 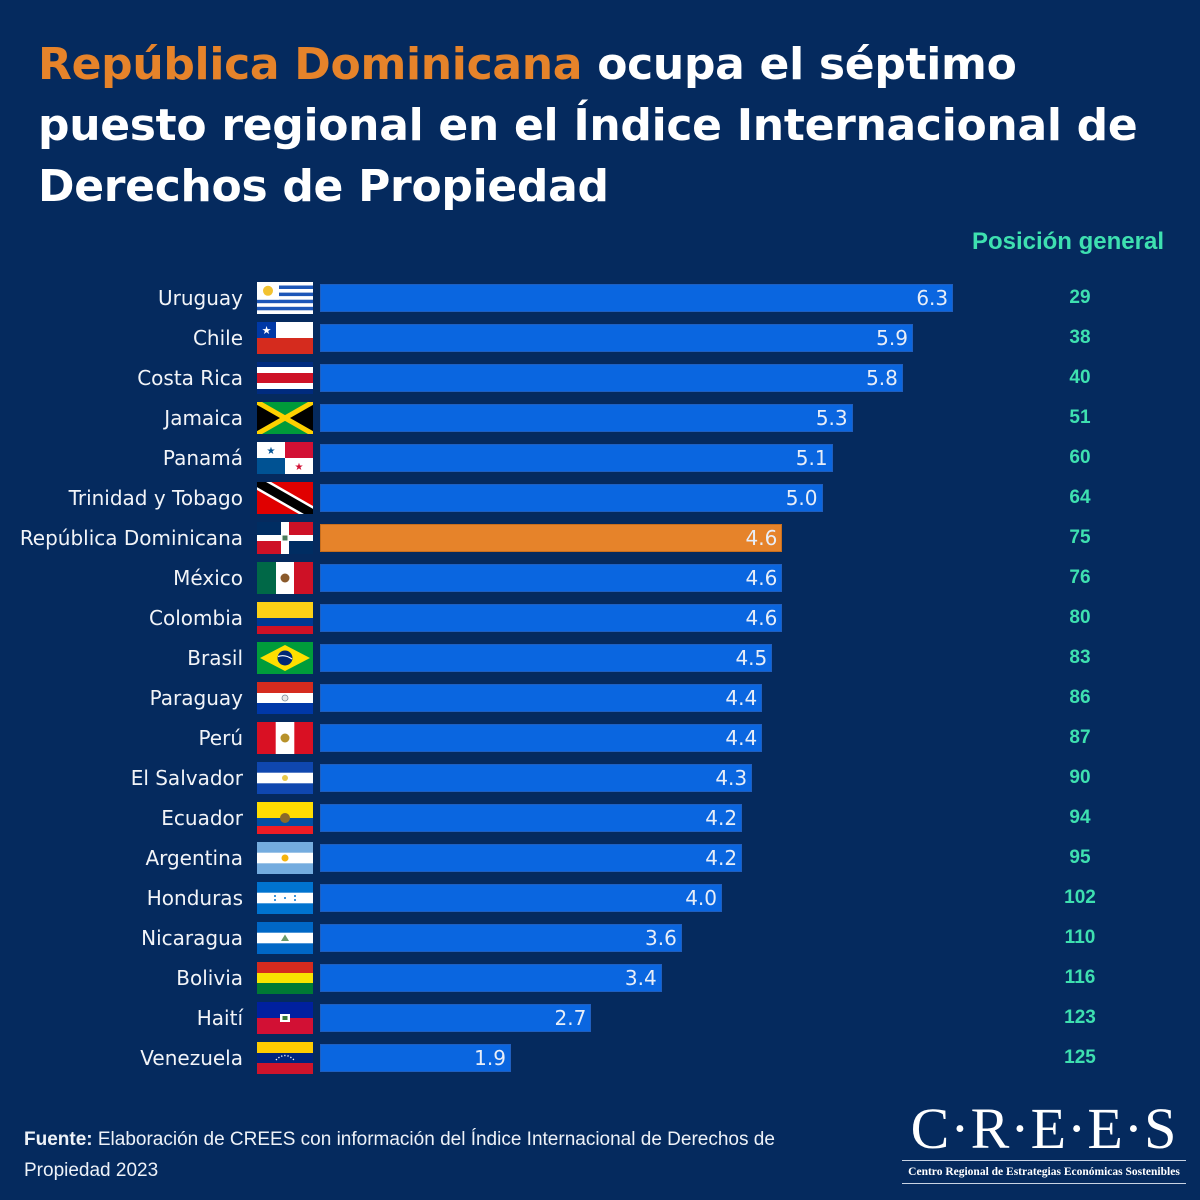 What do you see at coordinates (203, 418) in the screenshot?
I see `category-label-jamaica: Jamaica` at bounding box center [203, 418].